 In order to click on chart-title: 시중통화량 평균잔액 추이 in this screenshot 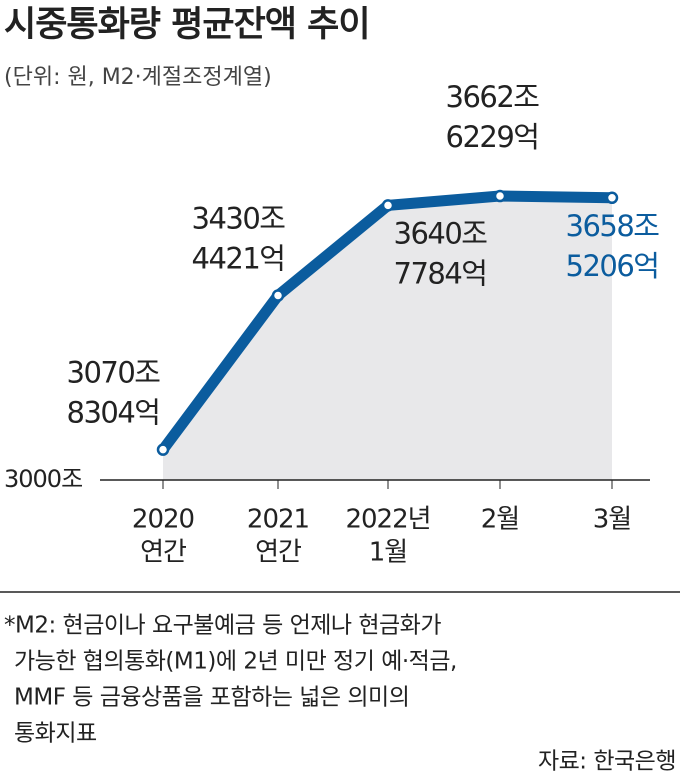, I will do `click(187, 25)`.